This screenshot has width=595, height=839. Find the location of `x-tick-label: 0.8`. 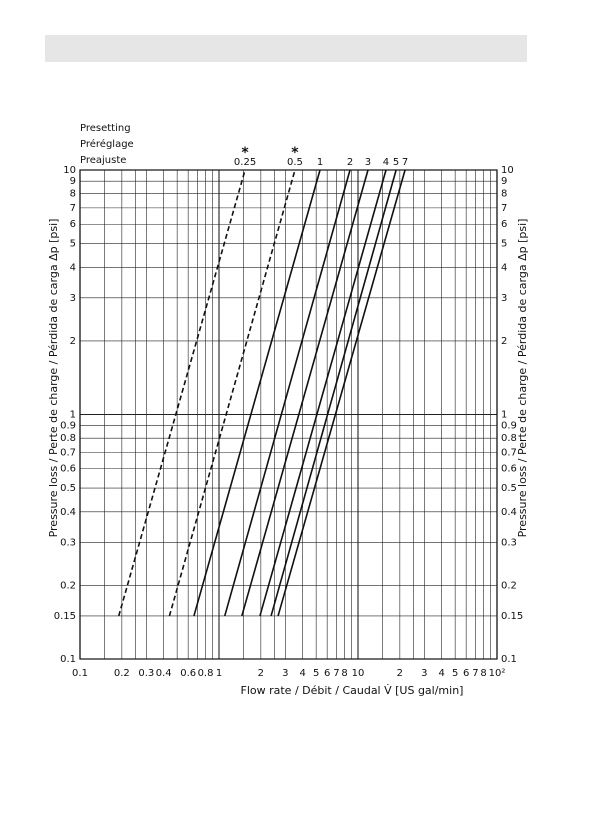

x-tick-label: 0.8 is located at coordinates (206, 673).